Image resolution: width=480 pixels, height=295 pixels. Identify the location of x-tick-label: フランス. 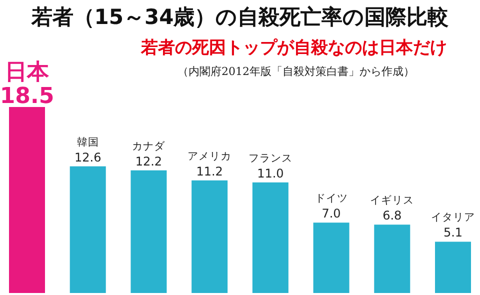
(270, 158).